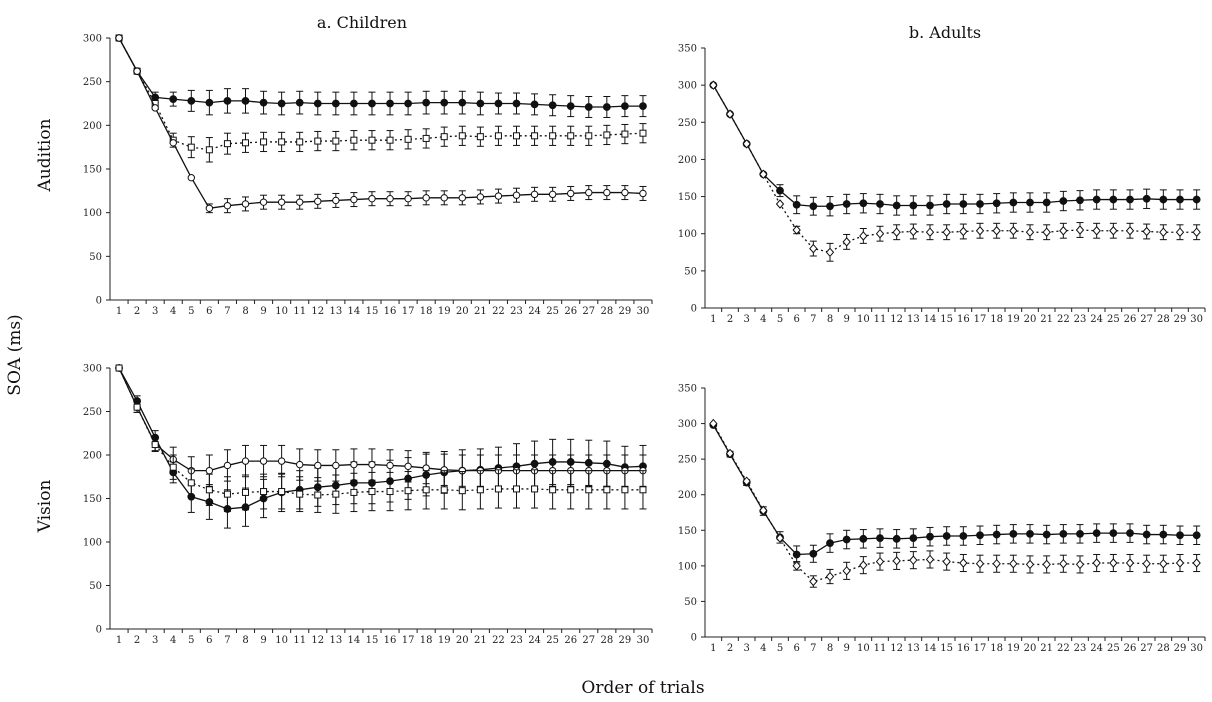 The height and width of the screenshot is (702, 1212). What do you see at coordinates (830, 648) in the screenshot?
I see `x-tick-label: 8` at bounding box center [830, 648].